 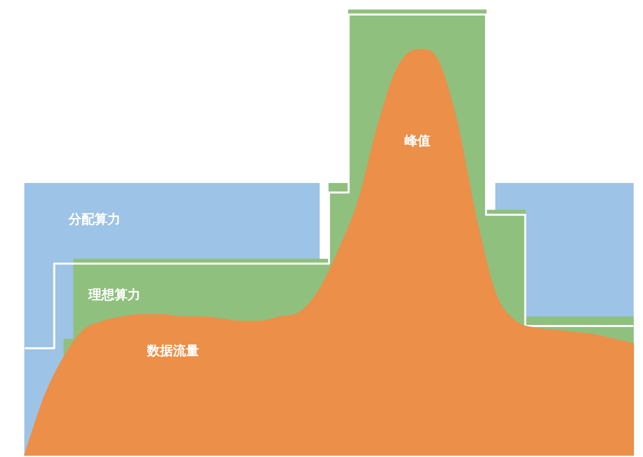 What do you see at coordinates (417, 142) in the screenshot?
I see `annotation: 峰值` at bounding box center [417, 142].